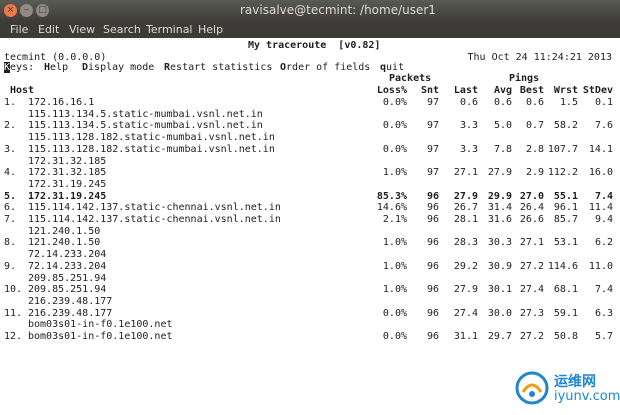 Image resolution: width=620 pixels, height=415 pixels. Describe the element at coordinates (13, 336) in the screenshot. I see `hop-number: 12.` at that location.